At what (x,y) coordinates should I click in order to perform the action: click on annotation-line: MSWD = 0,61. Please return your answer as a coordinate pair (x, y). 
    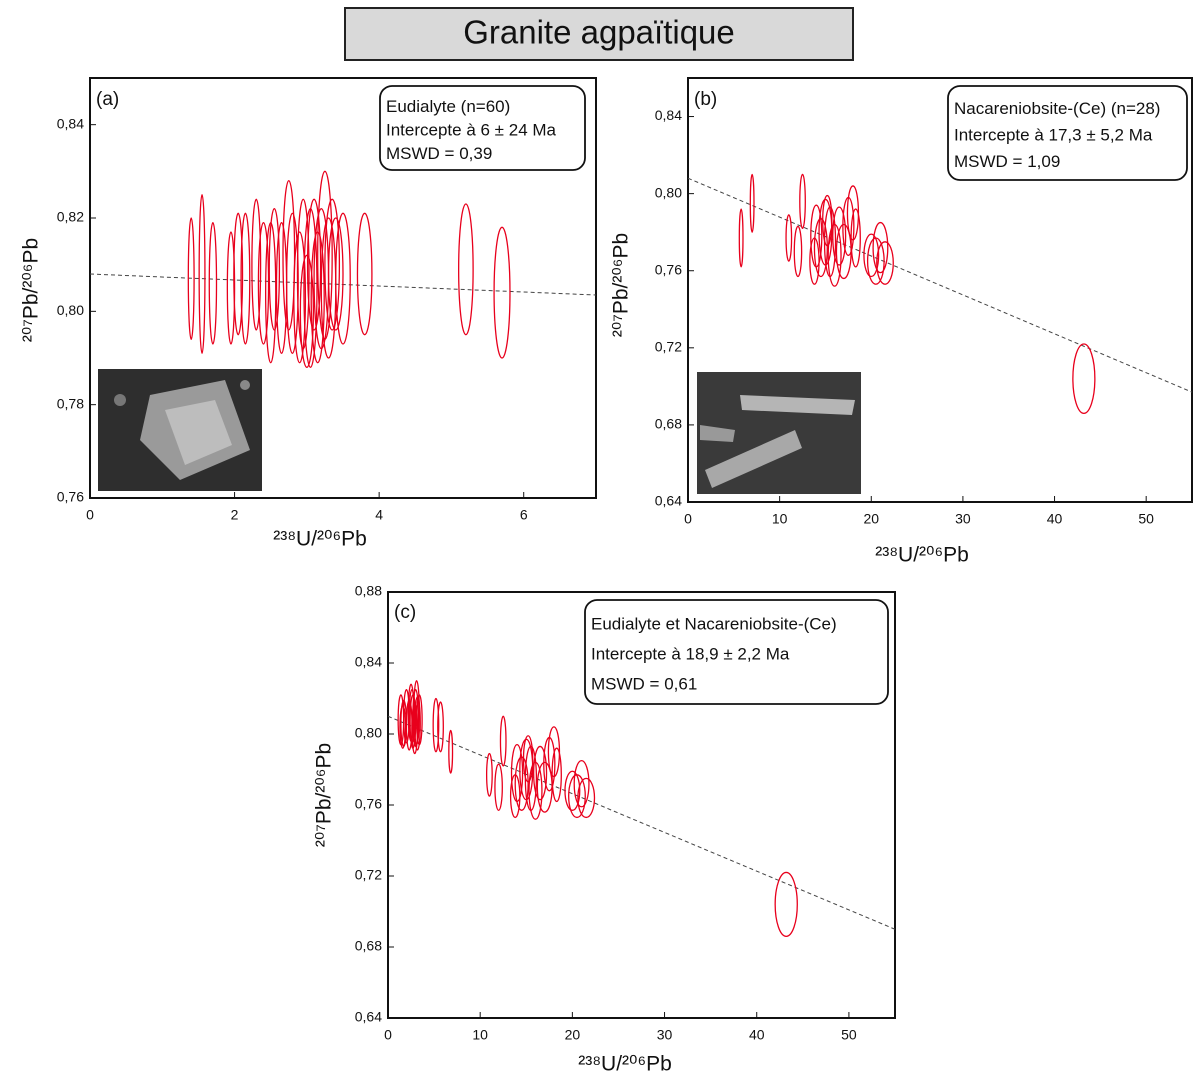
    Looking at the image, I should click on (644, 683).